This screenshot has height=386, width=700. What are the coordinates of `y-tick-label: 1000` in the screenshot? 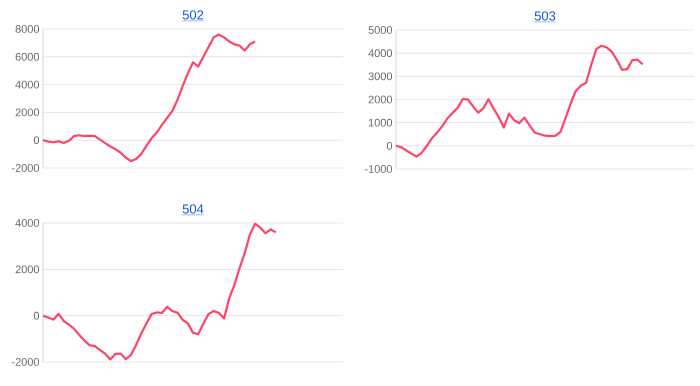 It's located at (380, 122).